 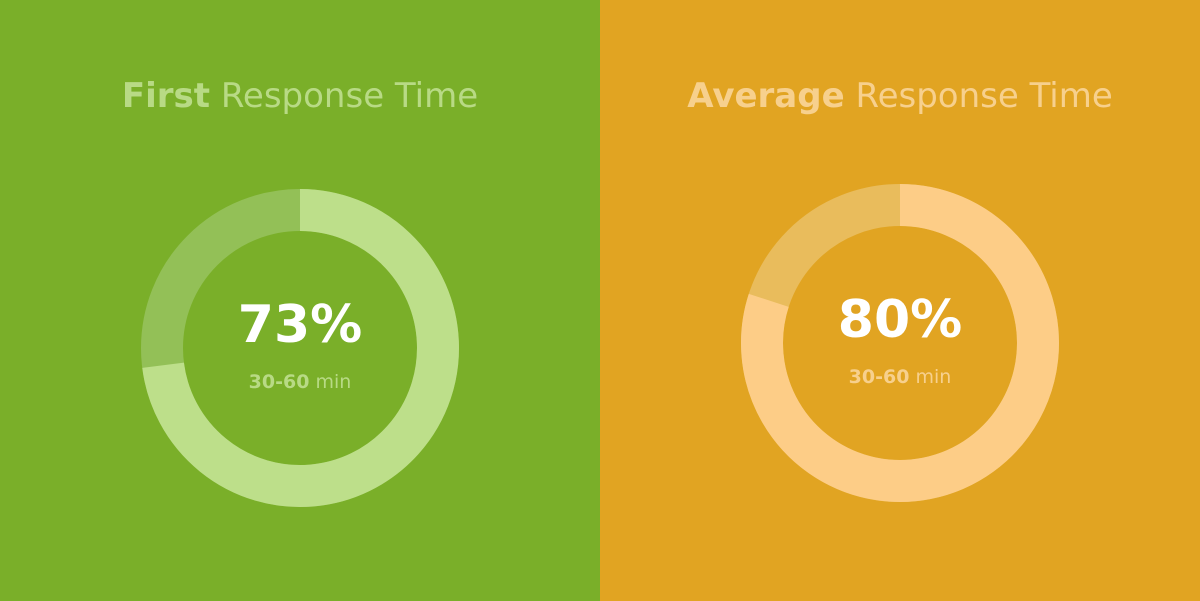 I want to click on panel-title: First Response Time, so click(x=300, y=96).